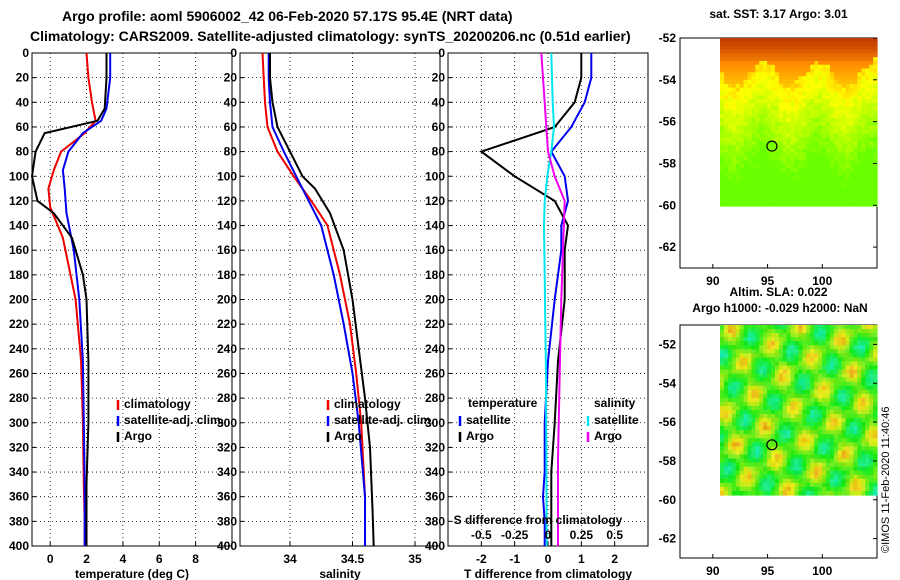 The width and height of the screenshot is (900, 580). Describe the element at coordinates (415, 559) in the screenshot. I see `x-tick-label: 35` at that location.